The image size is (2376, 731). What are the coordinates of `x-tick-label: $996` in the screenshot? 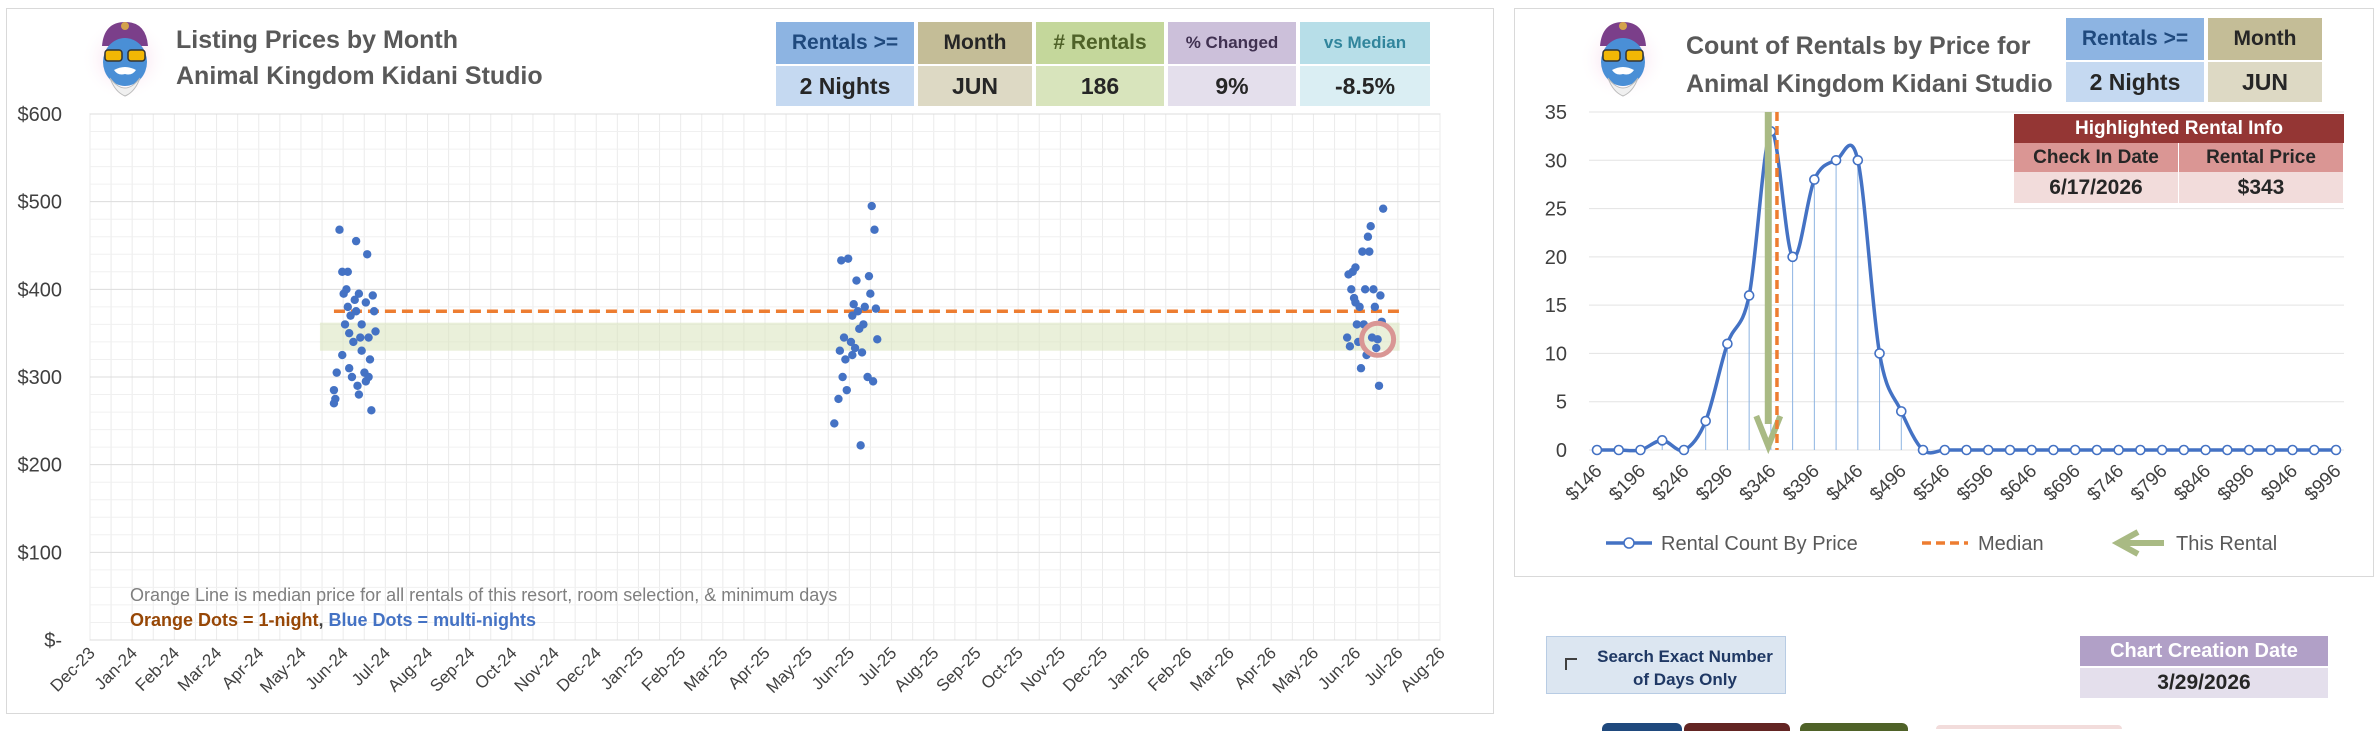 It's located at (2323, 483).